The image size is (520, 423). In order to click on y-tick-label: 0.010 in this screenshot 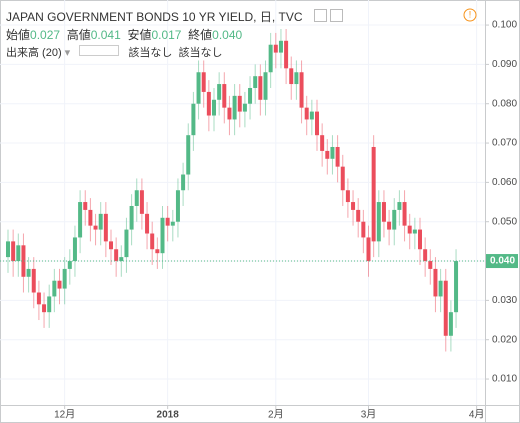, I will do `click(504, 379)`.